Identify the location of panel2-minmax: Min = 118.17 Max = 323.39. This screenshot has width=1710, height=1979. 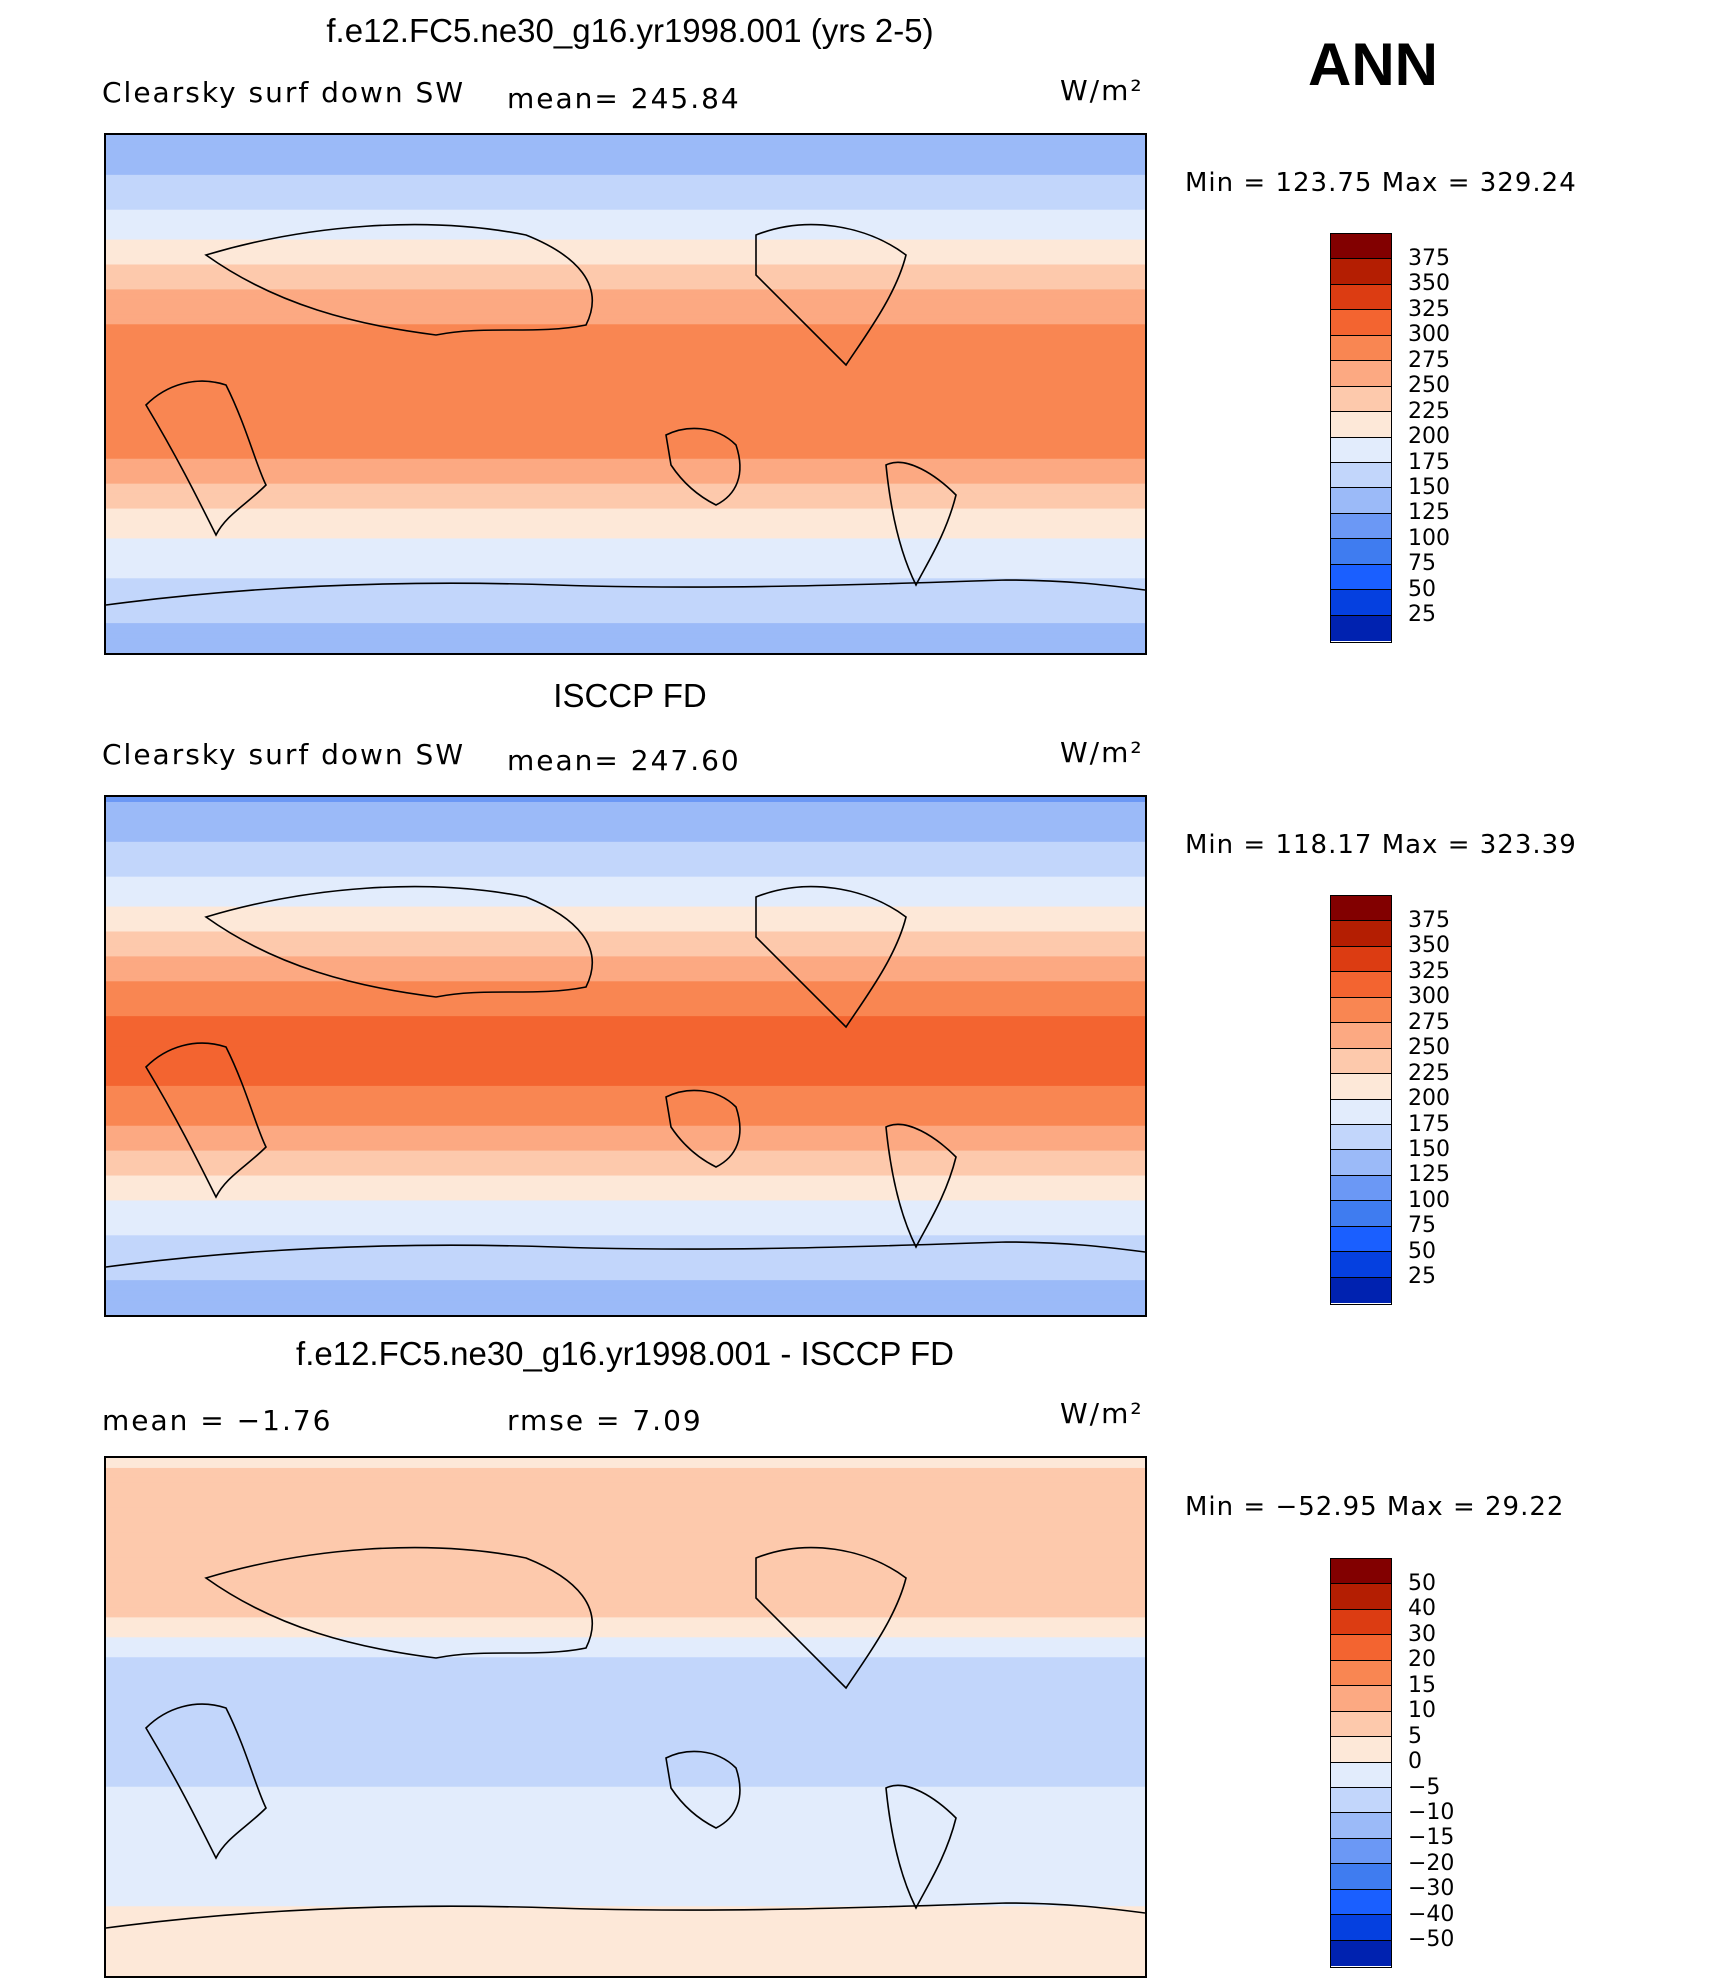
(1381, 845).